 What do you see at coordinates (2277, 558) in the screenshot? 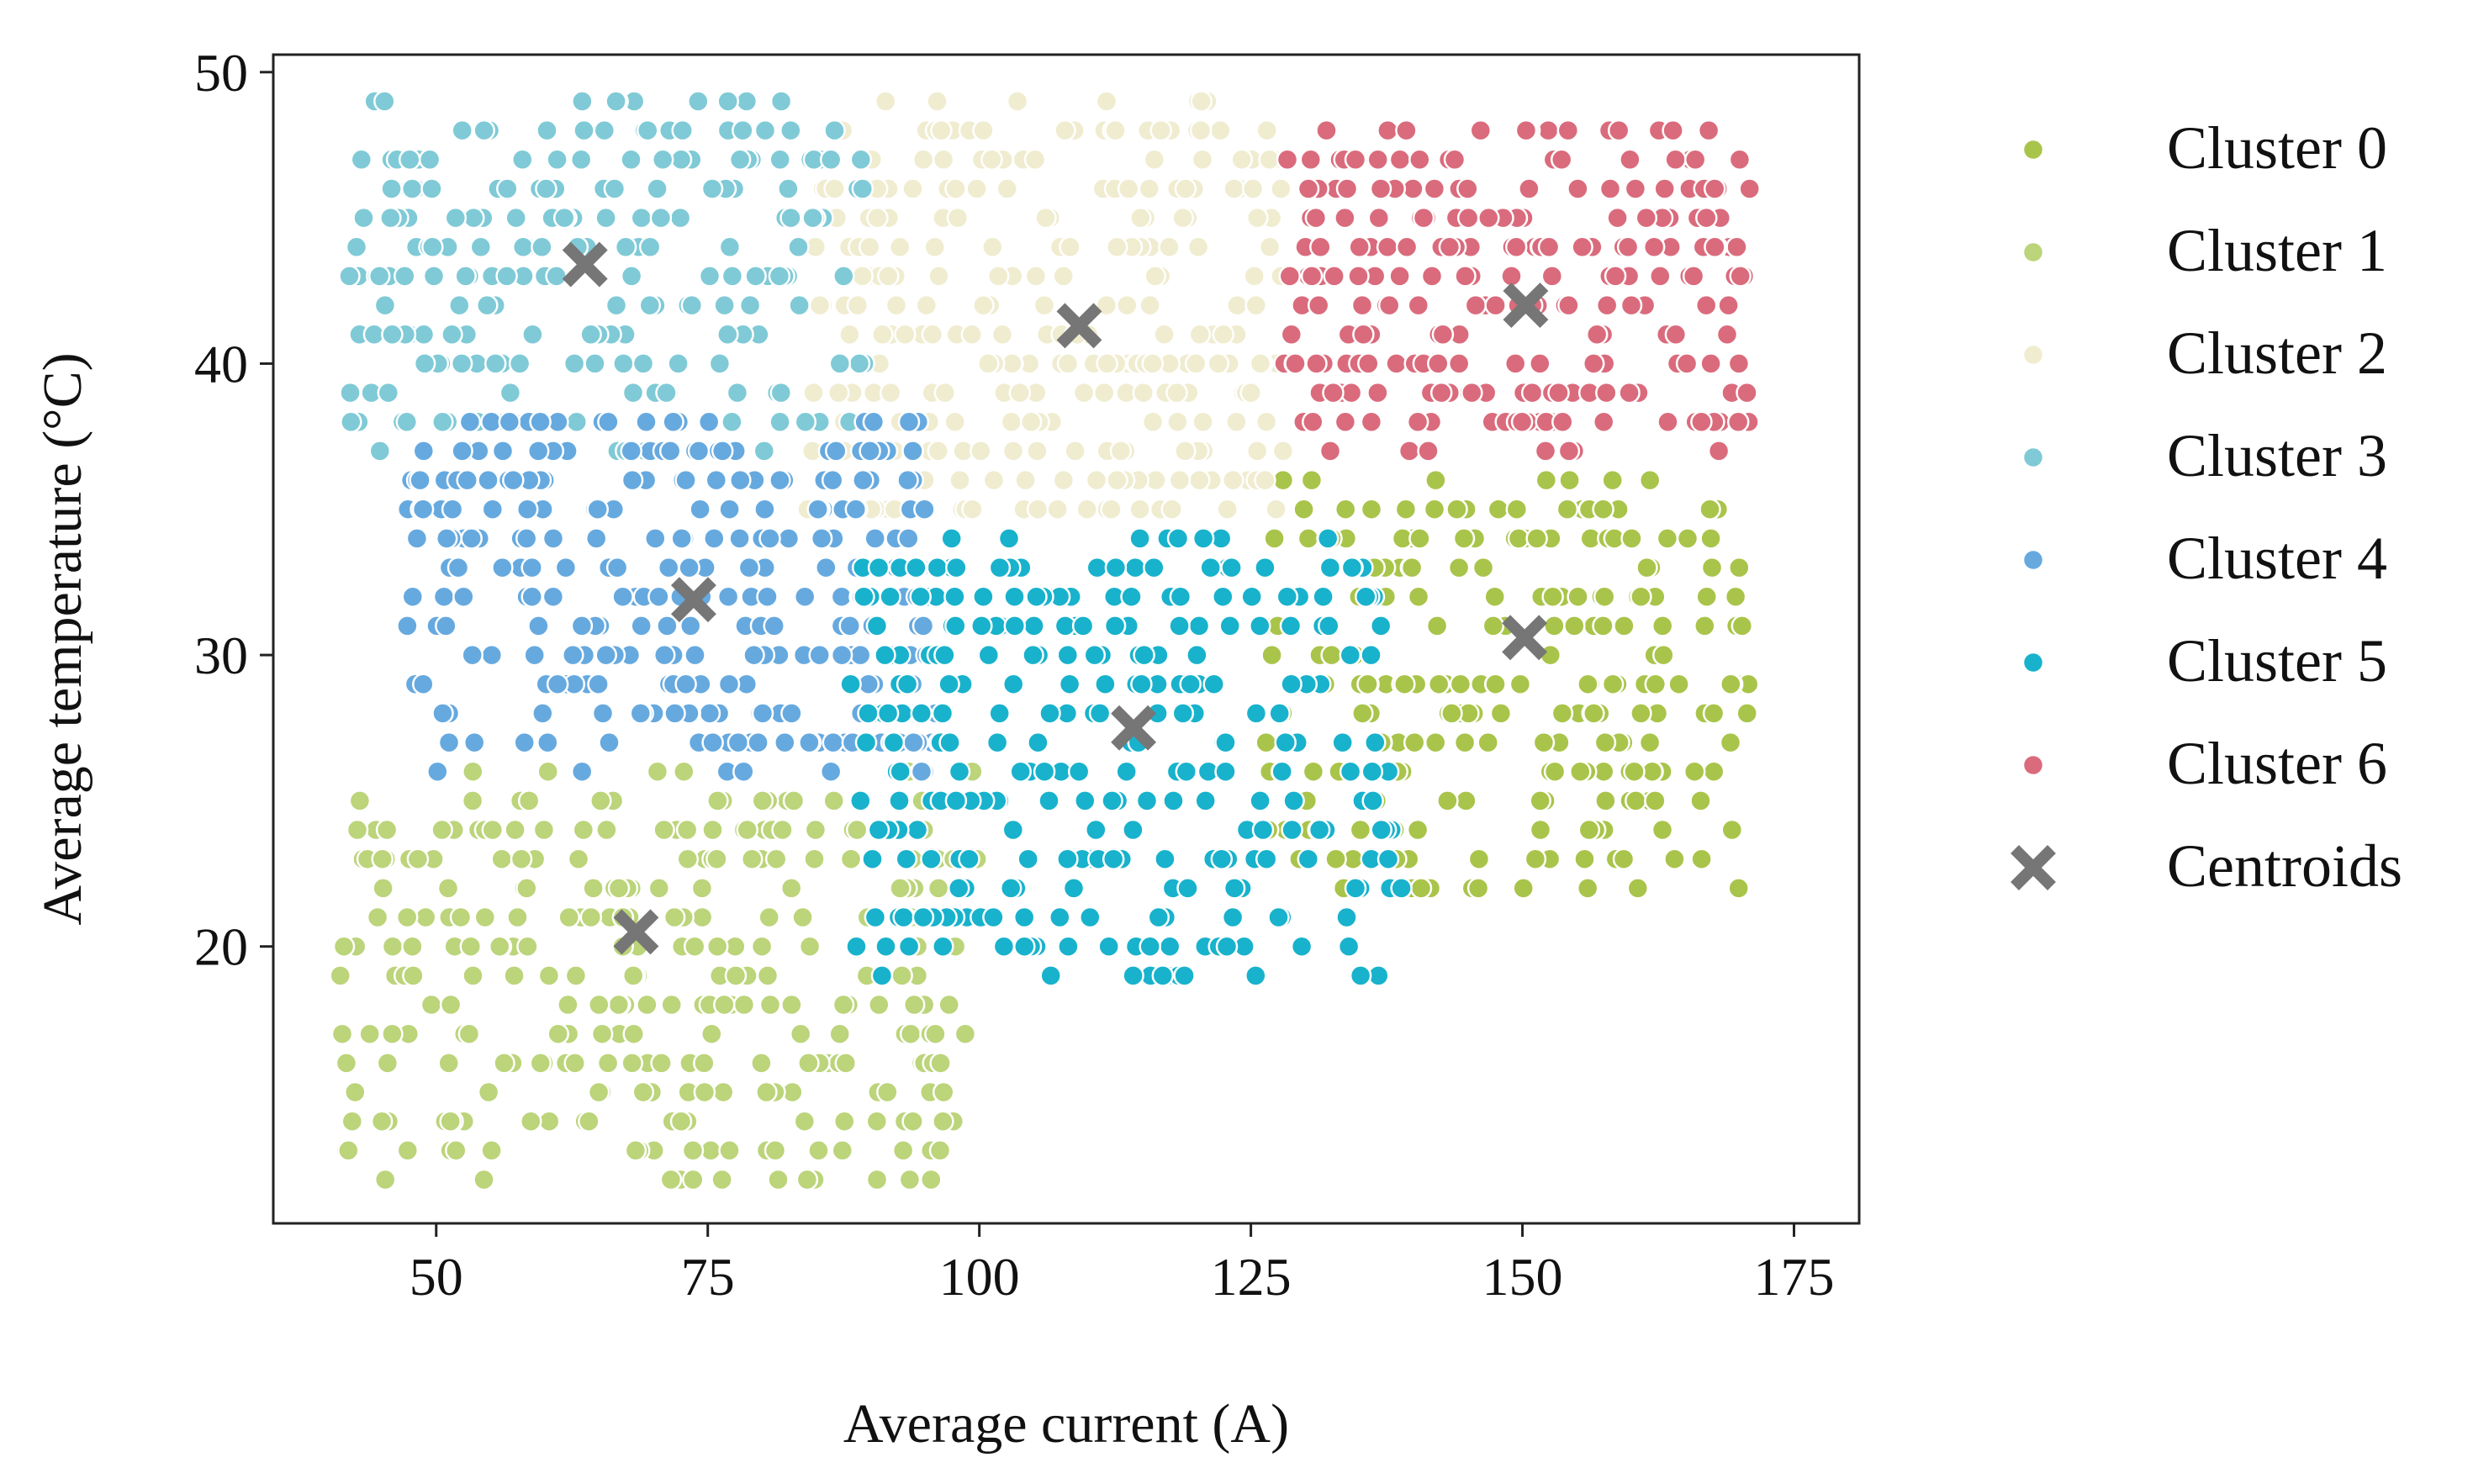
I see `legend-label: Cluster 4` at bounding box center [2277, 558].